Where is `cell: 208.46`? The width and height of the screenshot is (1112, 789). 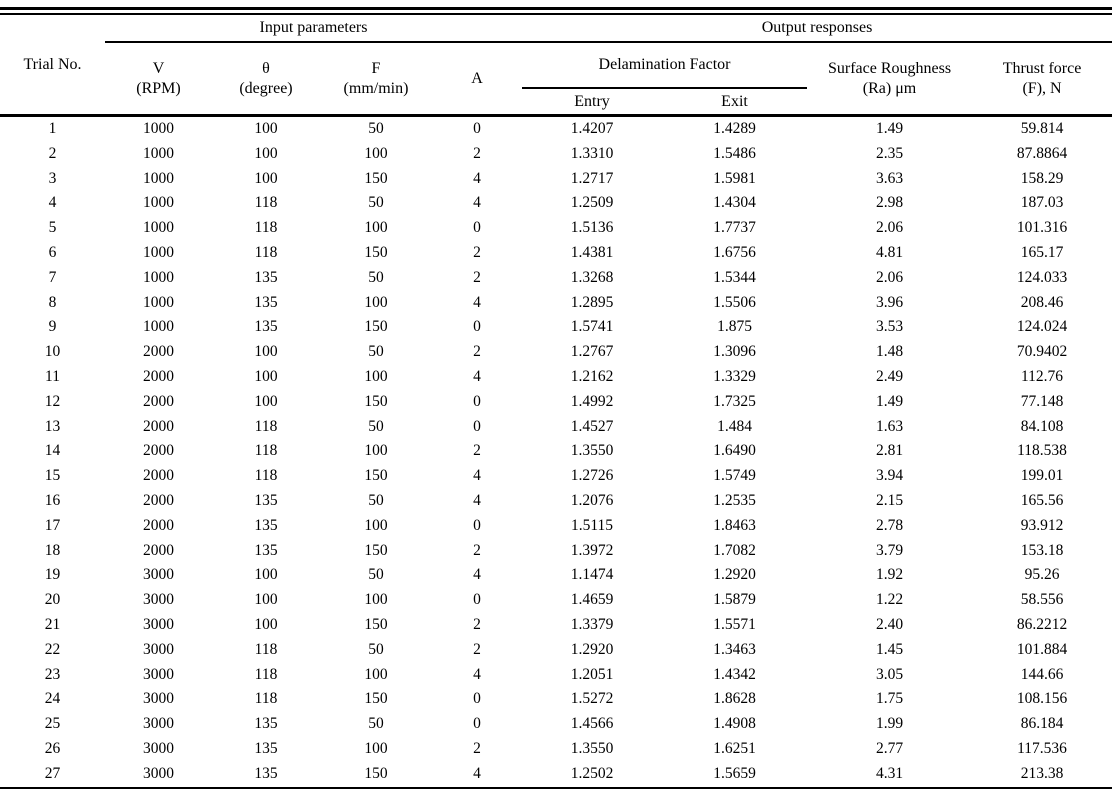
cell: 208.46 is located at coordinates (1042, 302).